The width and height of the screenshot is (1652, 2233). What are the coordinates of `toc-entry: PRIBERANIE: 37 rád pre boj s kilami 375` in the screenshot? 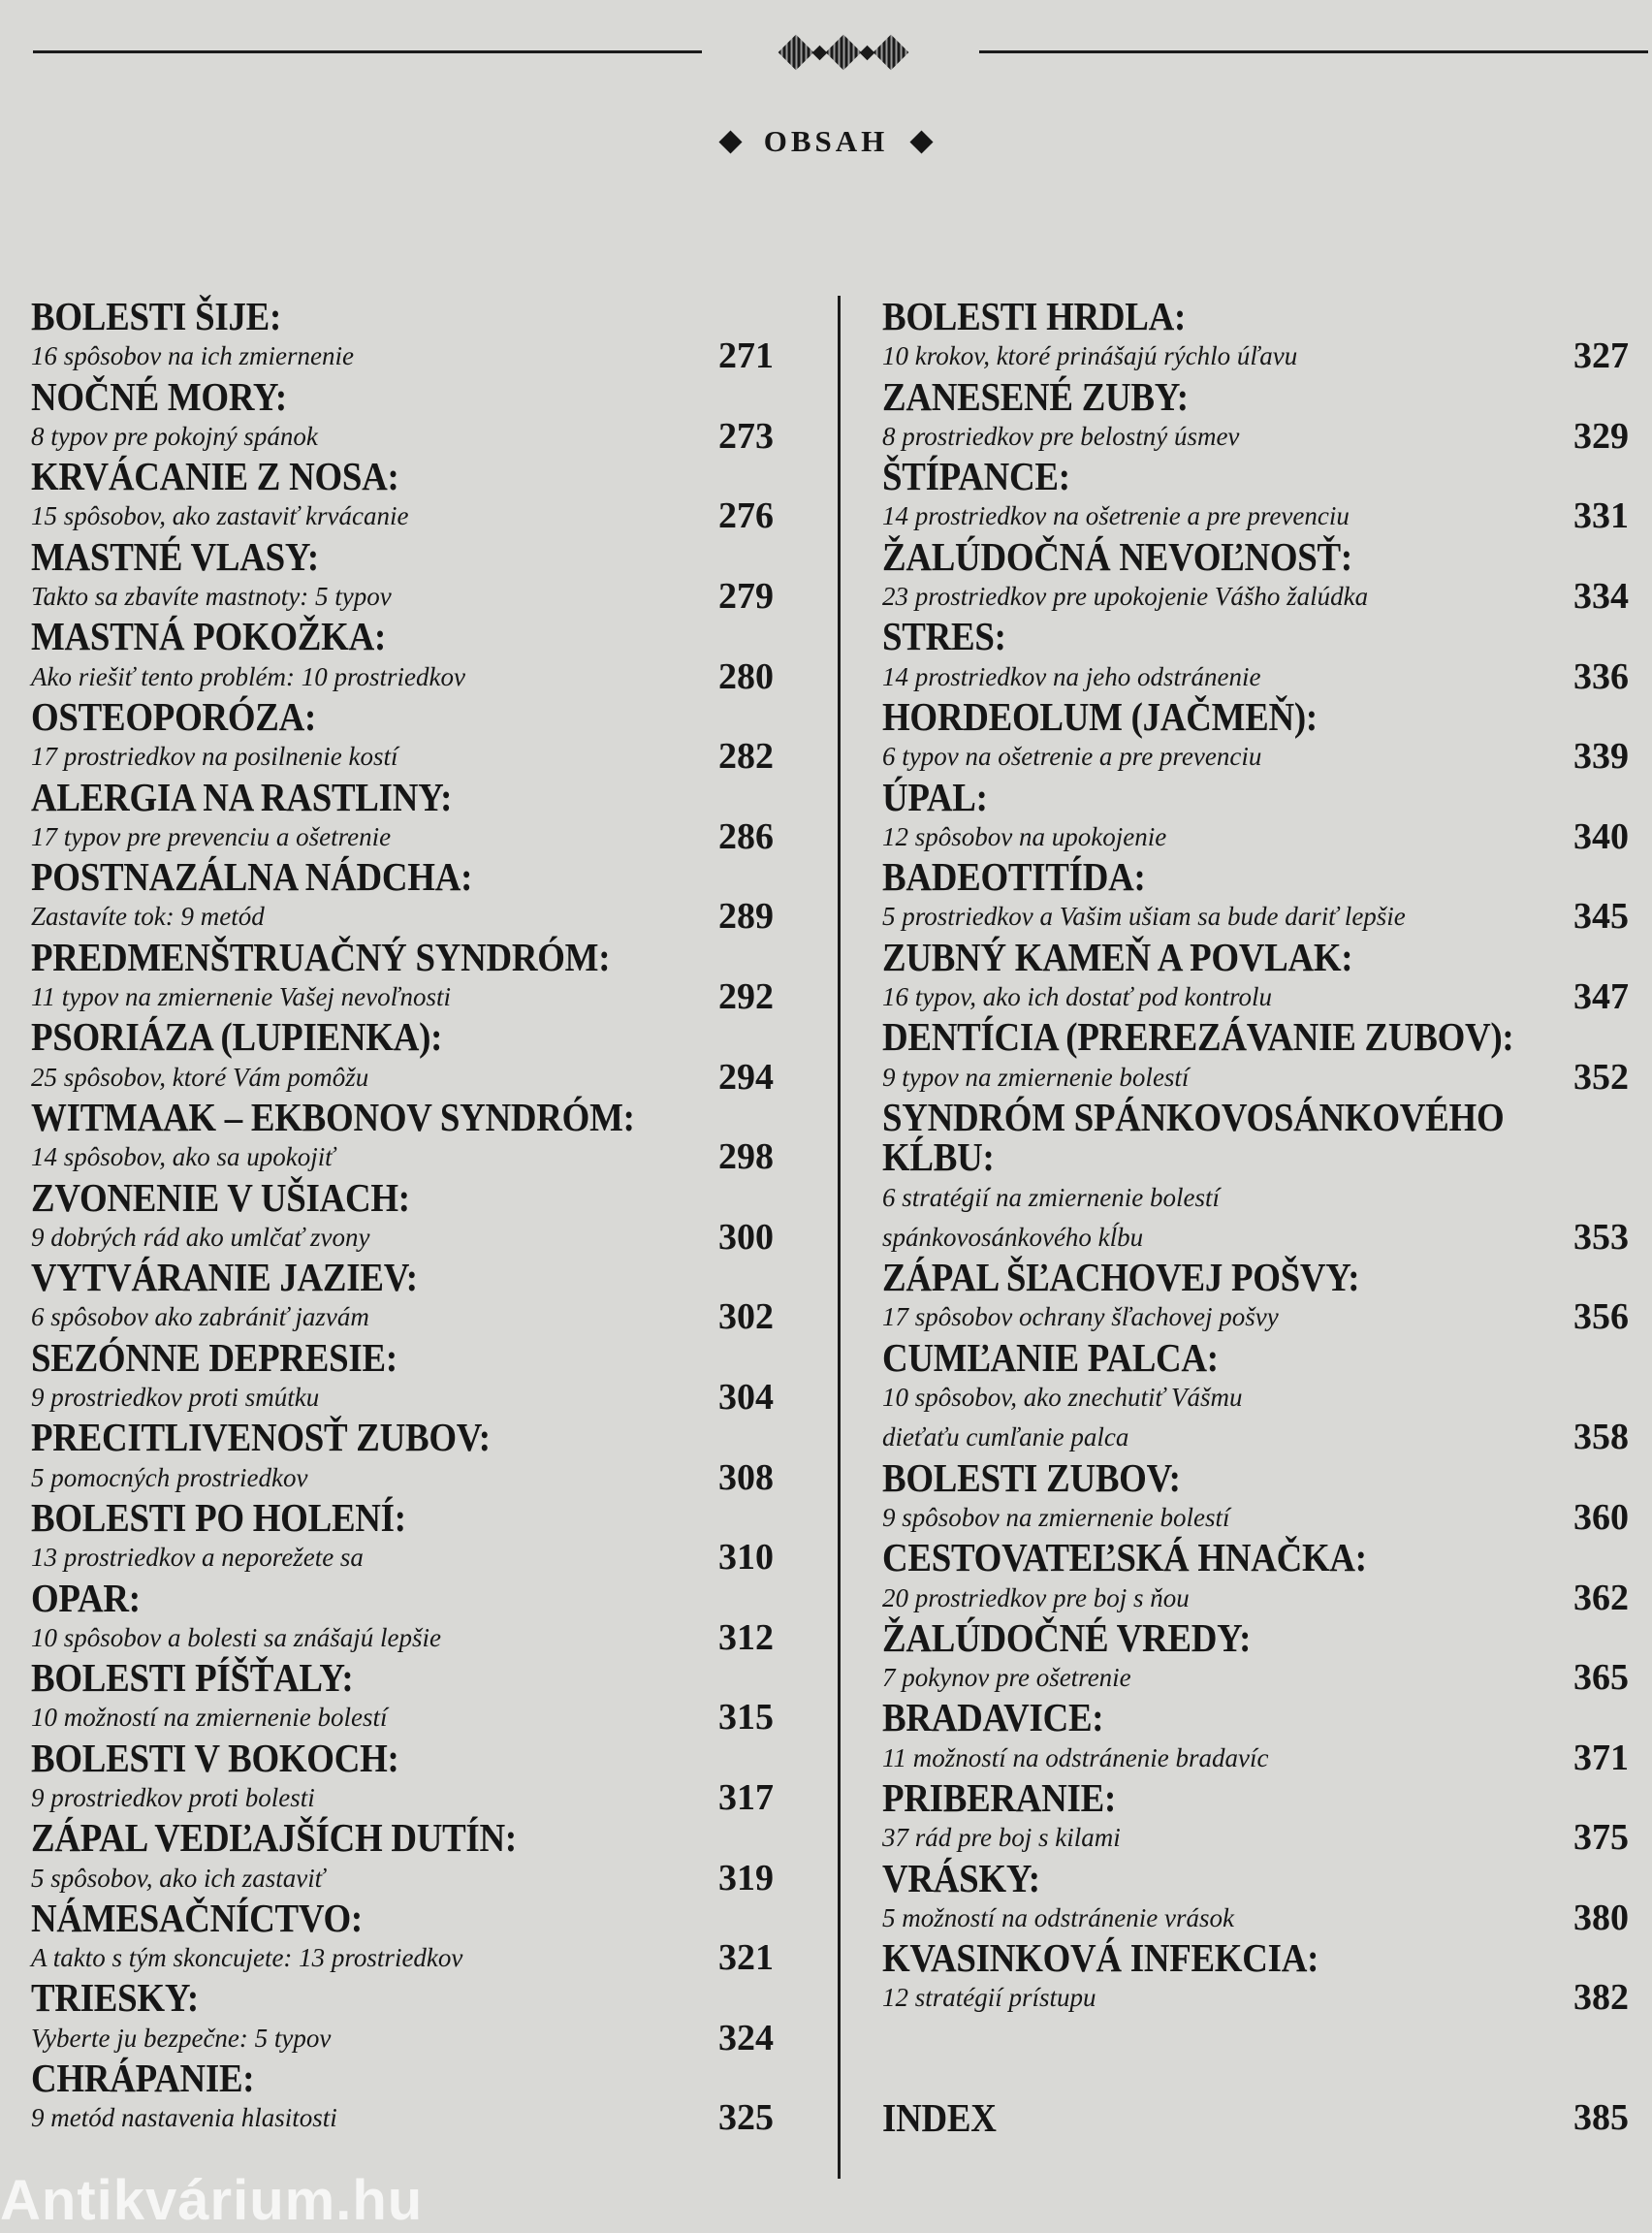 It's located at (1256, 1816).